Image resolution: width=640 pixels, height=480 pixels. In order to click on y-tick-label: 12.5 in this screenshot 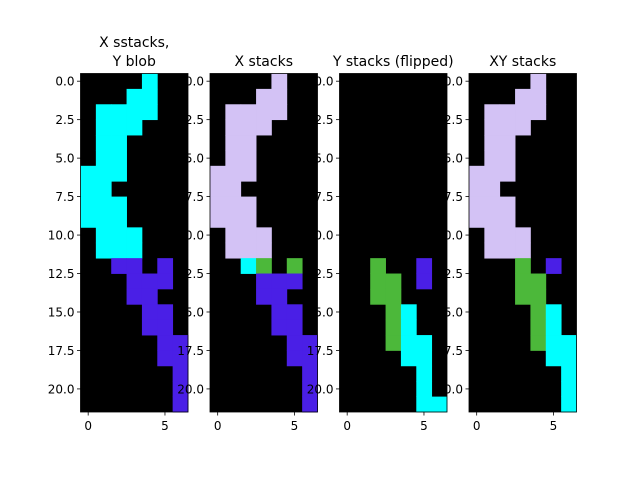, I will do `click(449, 274)`.